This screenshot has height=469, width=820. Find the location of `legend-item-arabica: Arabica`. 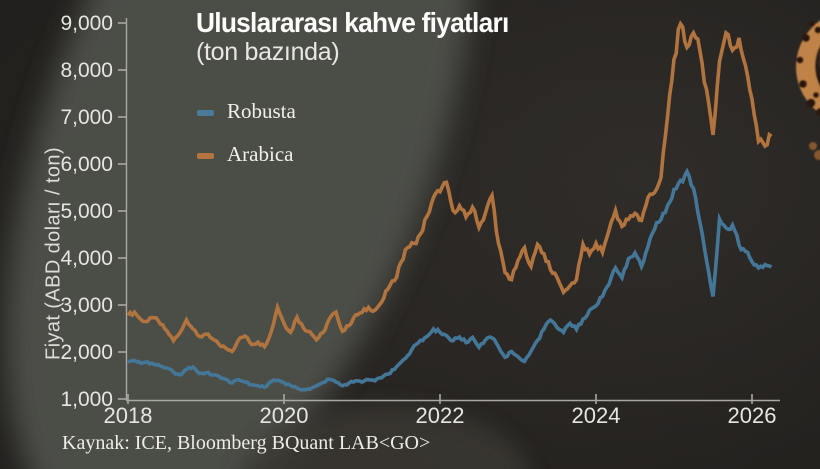

legend-item-arabica: Arabica is located at coordinates (245, 154).